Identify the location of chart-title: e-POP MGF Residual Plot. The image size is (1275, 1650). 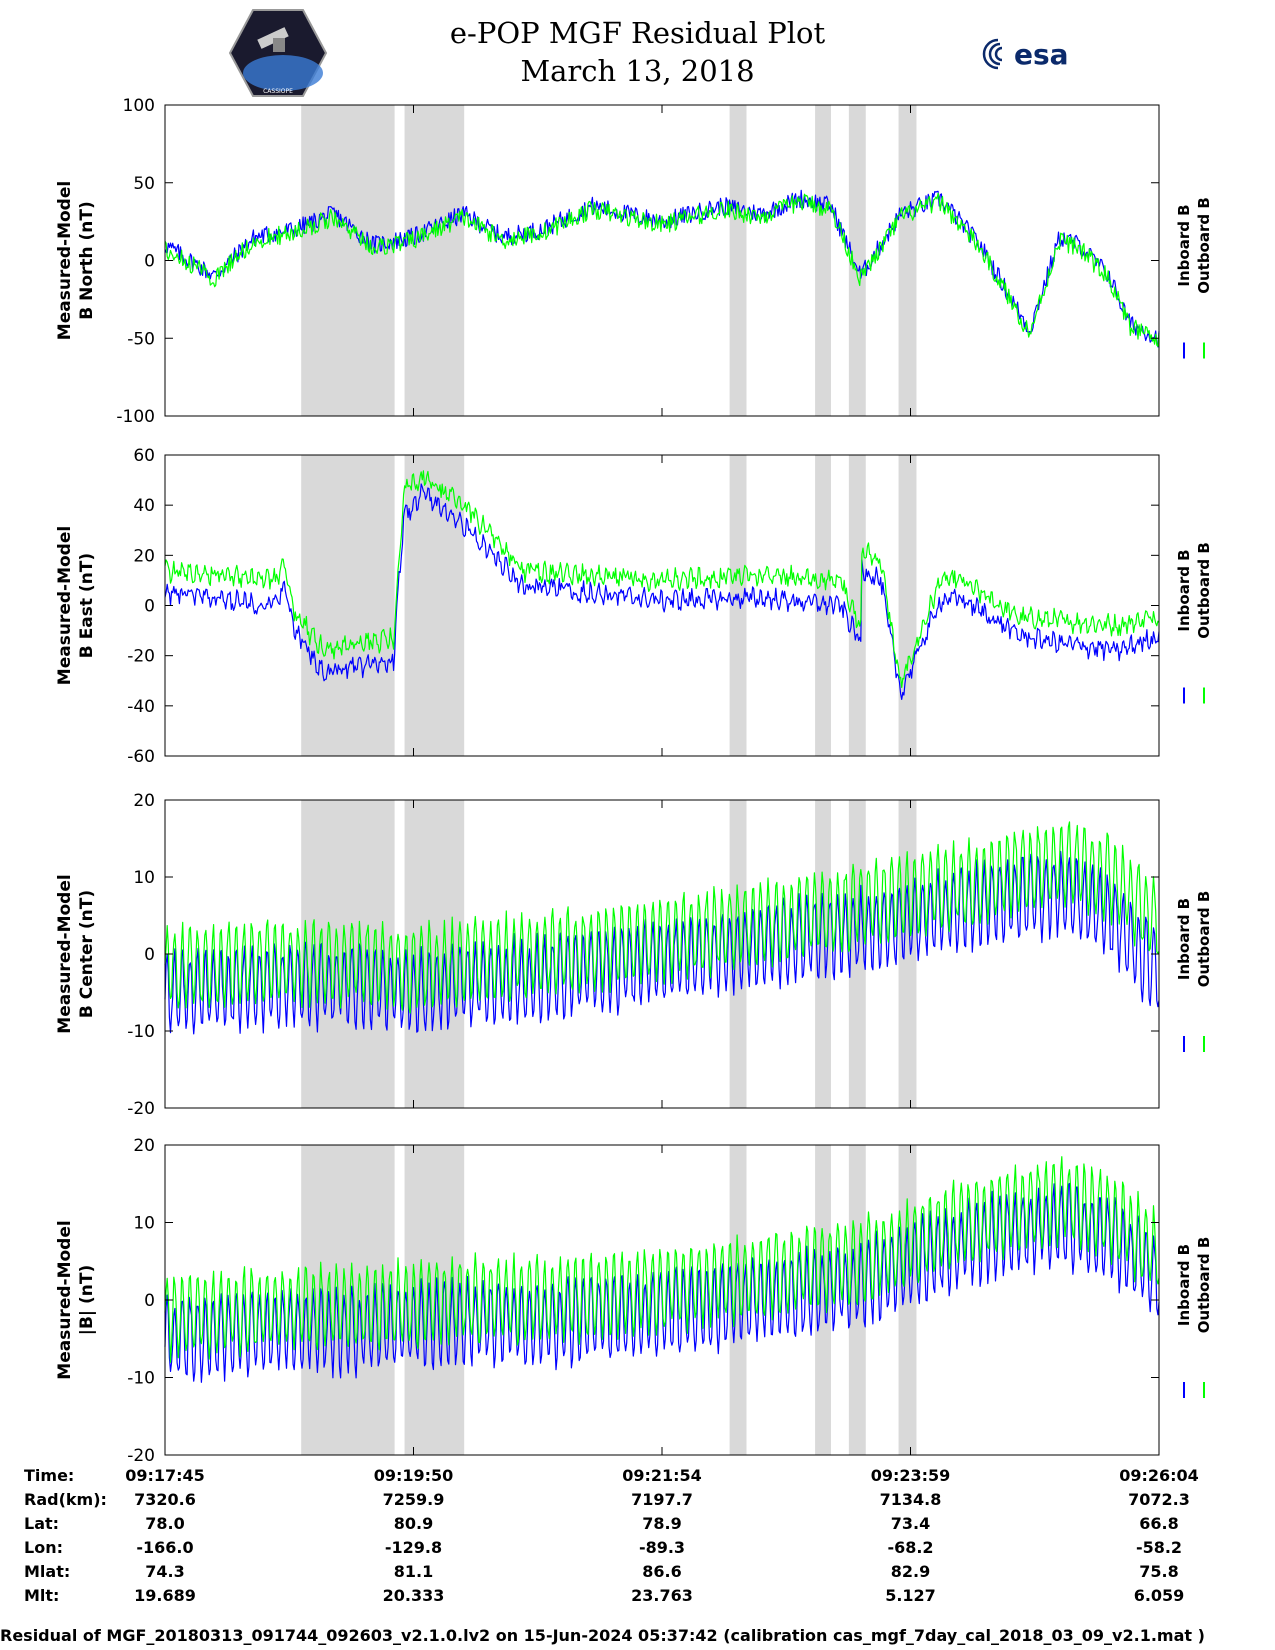
(637, 33).